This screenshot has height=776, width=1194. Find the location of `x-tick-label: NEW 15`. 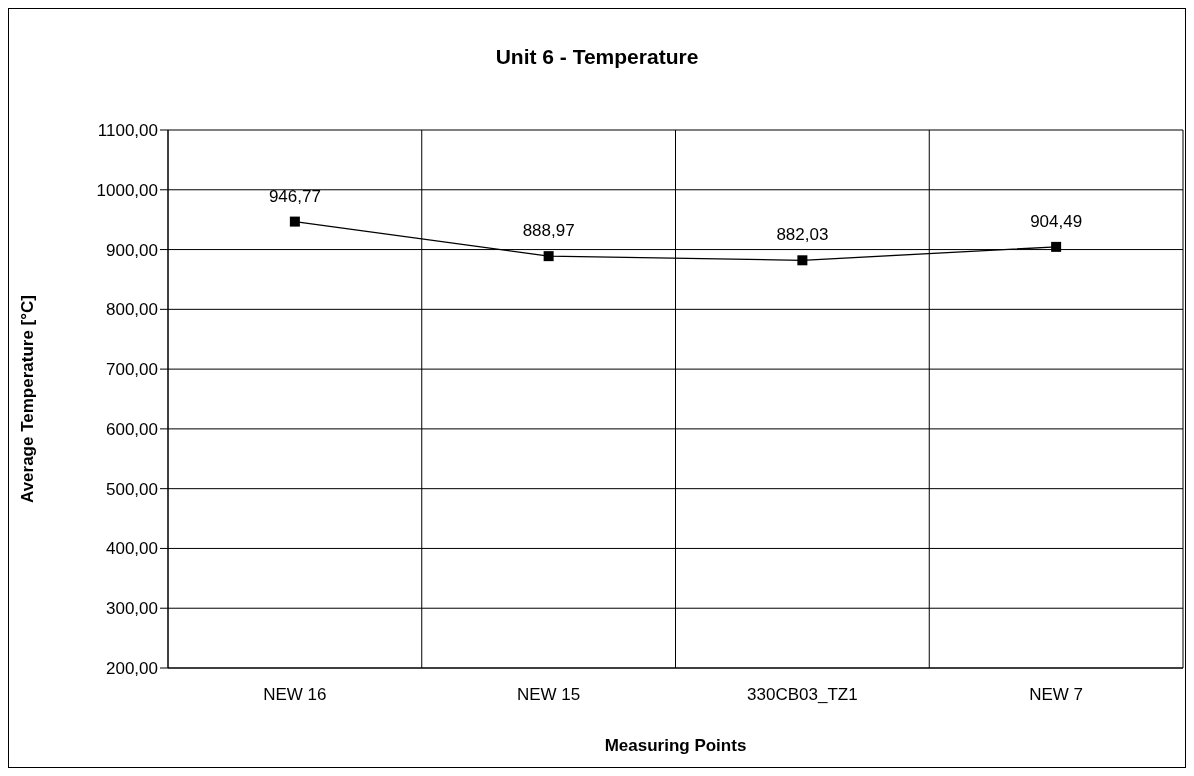

x-tick-label: NEW 15 is located at coordinates (548, 695).